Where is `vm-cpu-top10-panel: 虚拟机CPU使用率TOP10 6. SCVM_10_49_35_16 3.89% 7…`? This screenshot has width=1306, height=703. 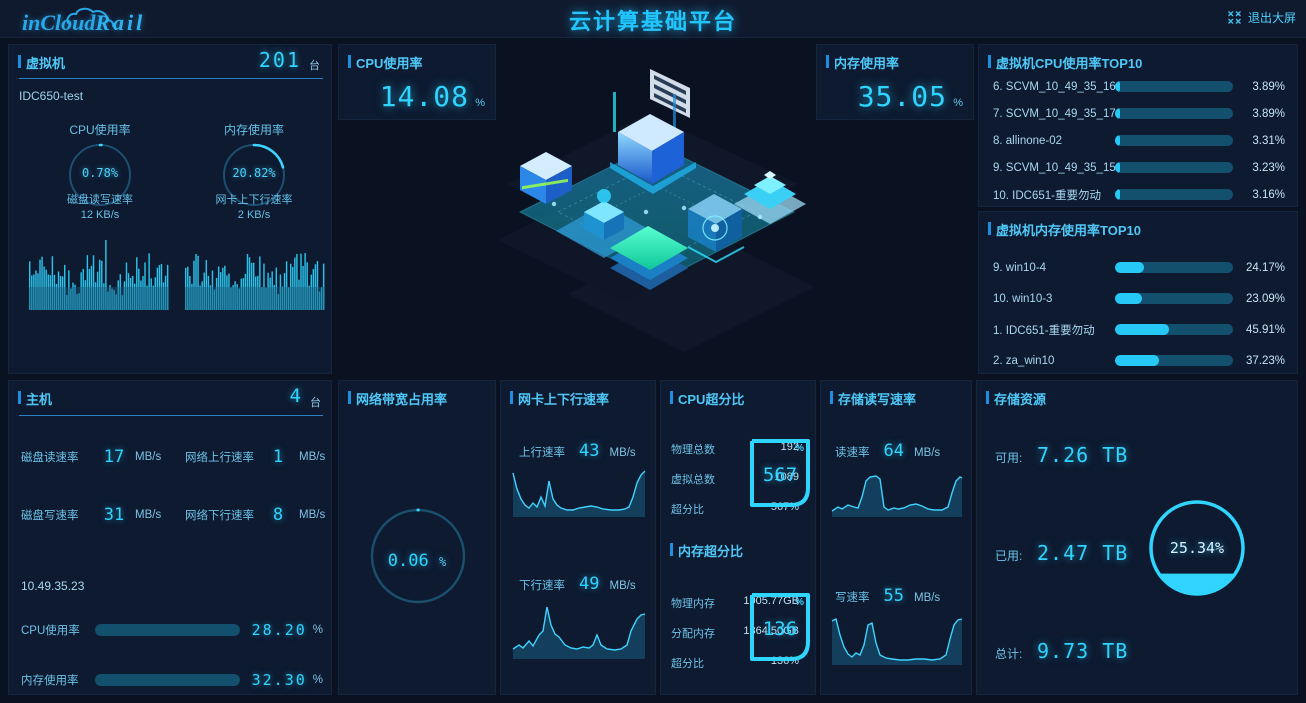 vm-cpu-top10-panel: 虚拟机CPU使用率TOP10 6. SCVM_10_49_35_16 3.89% 7… is located at coordinates (1138, 125).